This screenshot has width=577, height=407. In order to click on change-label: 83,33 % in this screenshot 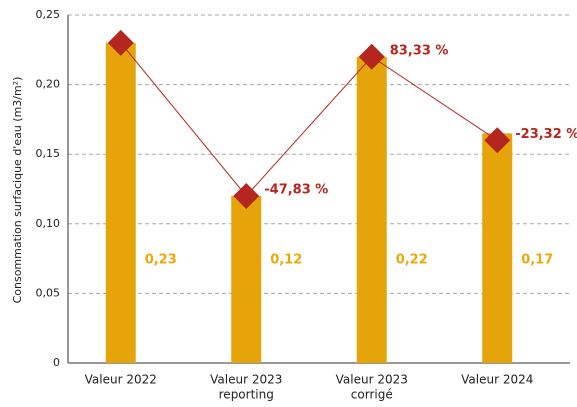, I will do `click(419, 50)`.